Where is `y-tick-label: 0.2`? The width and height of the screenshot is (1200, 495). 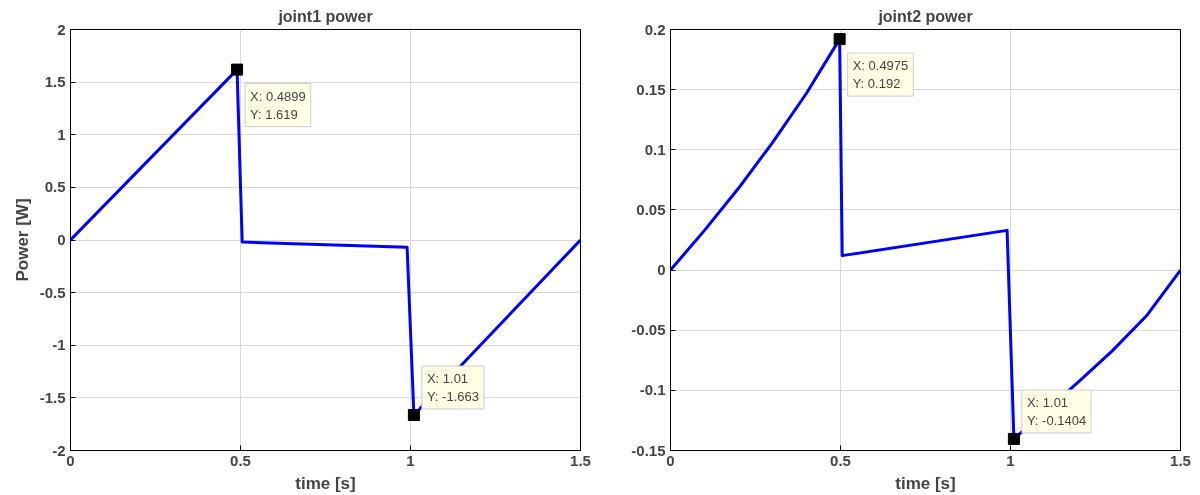 y-tick-label: 0.2 is located at coordinates (655, 29).